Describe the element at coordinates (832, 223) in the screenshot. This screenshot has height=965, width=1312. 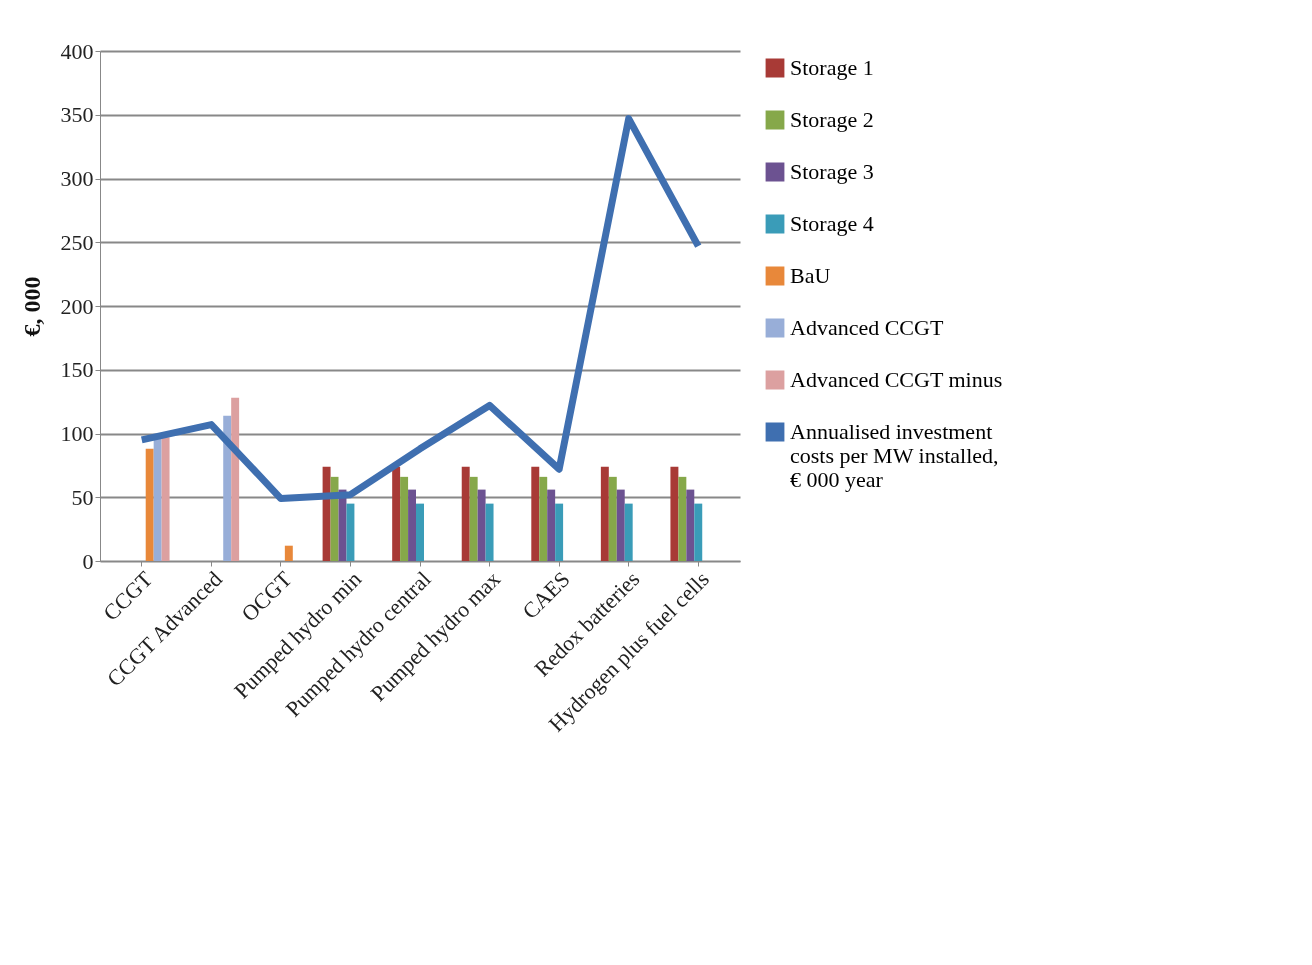
I see `legend-label: Storage 4` at that location.